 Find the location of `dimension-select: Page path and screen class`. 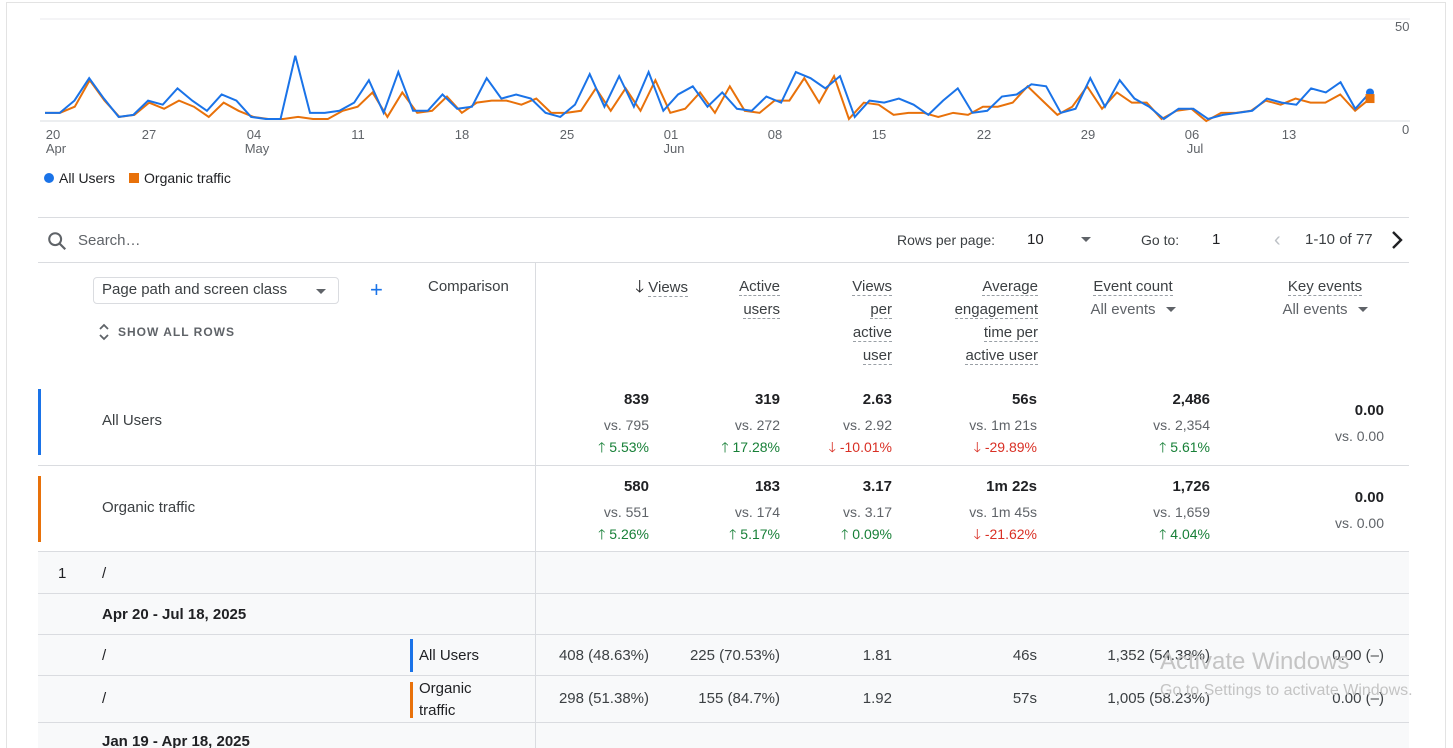

dimension-select: Page path and screen class is located at coordinates (216, 290).